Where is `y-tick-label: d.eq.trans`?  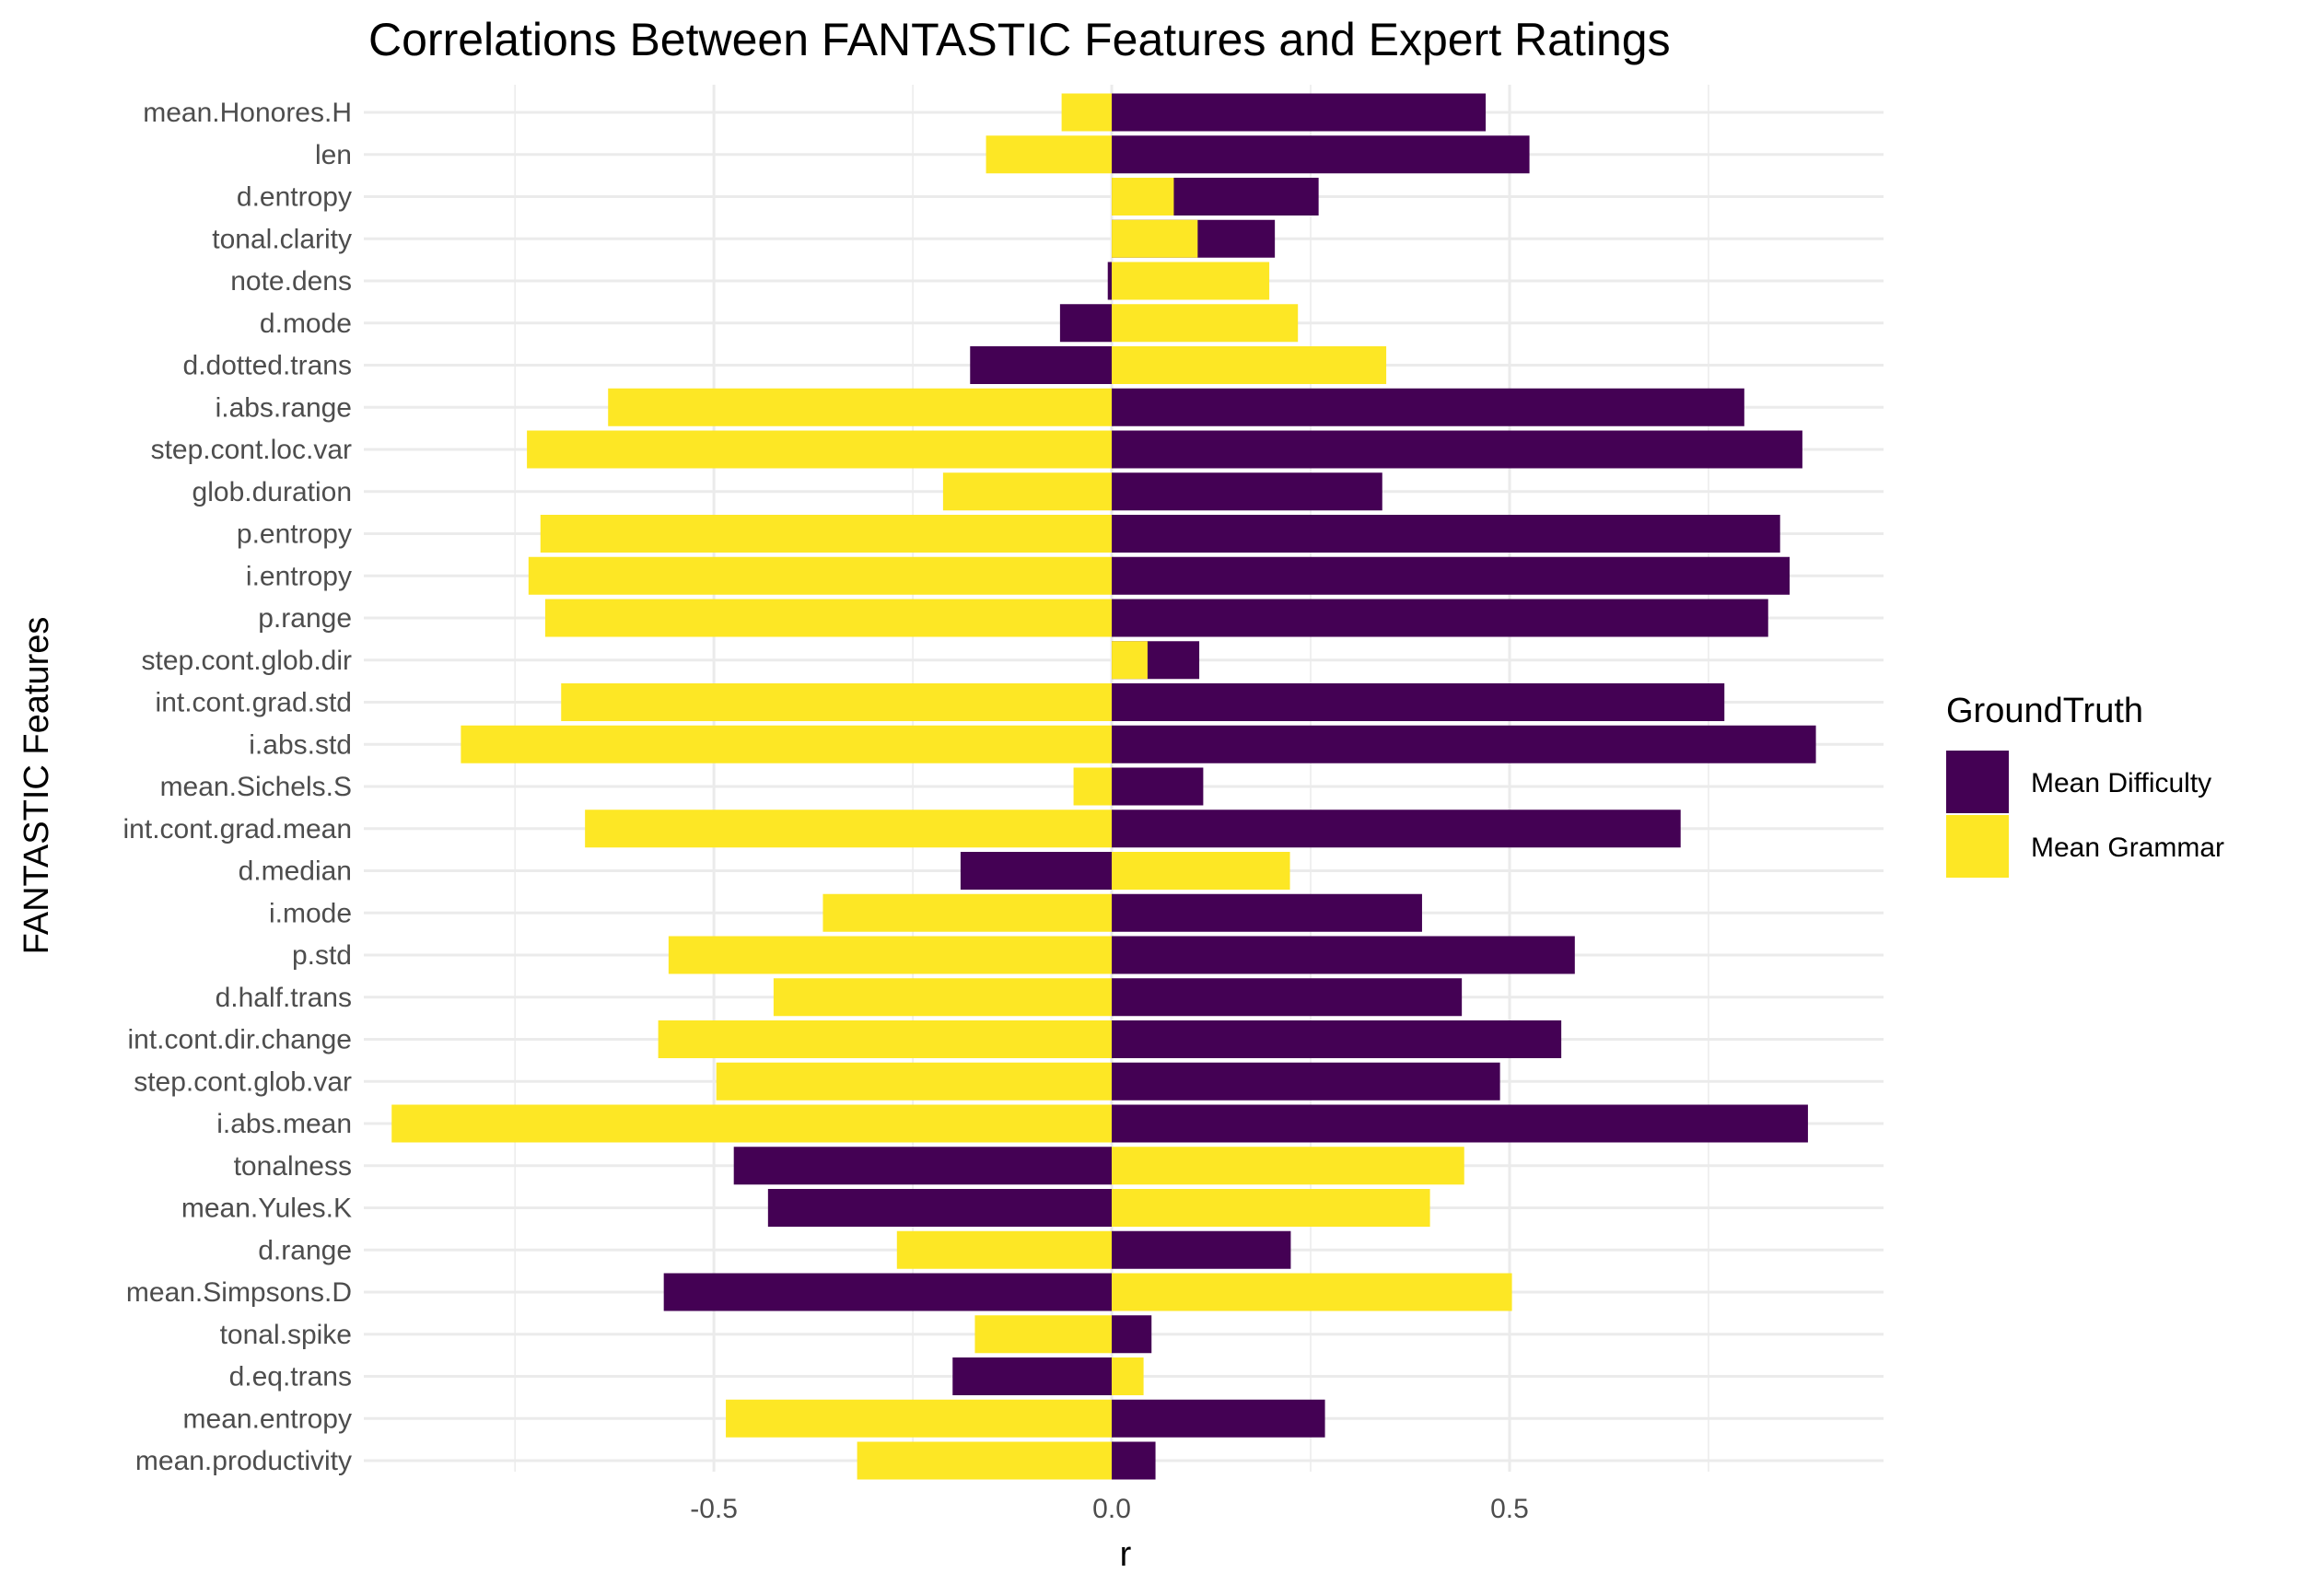
y-tick-label: d.eq.trans is located at coordinates (290, 1377).